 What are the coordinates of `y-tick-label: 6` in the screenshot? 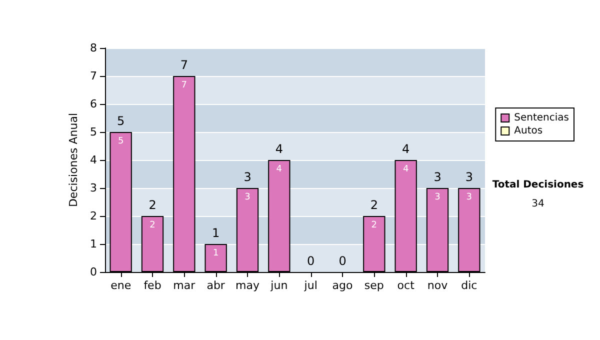 It's located at (93, 104).